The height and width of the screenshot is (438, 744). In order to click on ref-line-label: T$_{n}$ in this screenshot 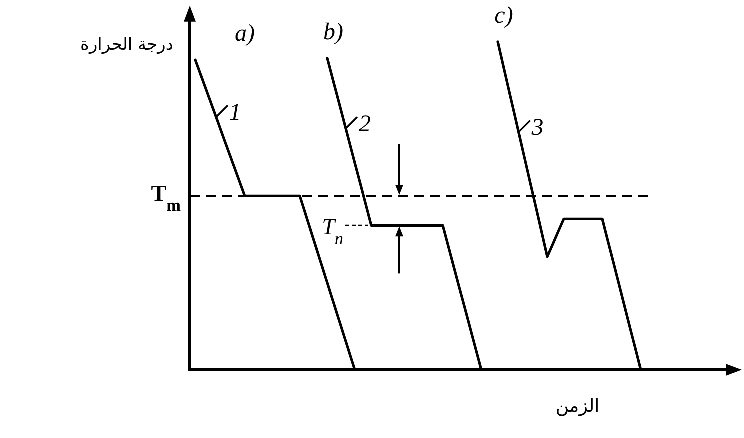, I will do `click(333, 231)`.